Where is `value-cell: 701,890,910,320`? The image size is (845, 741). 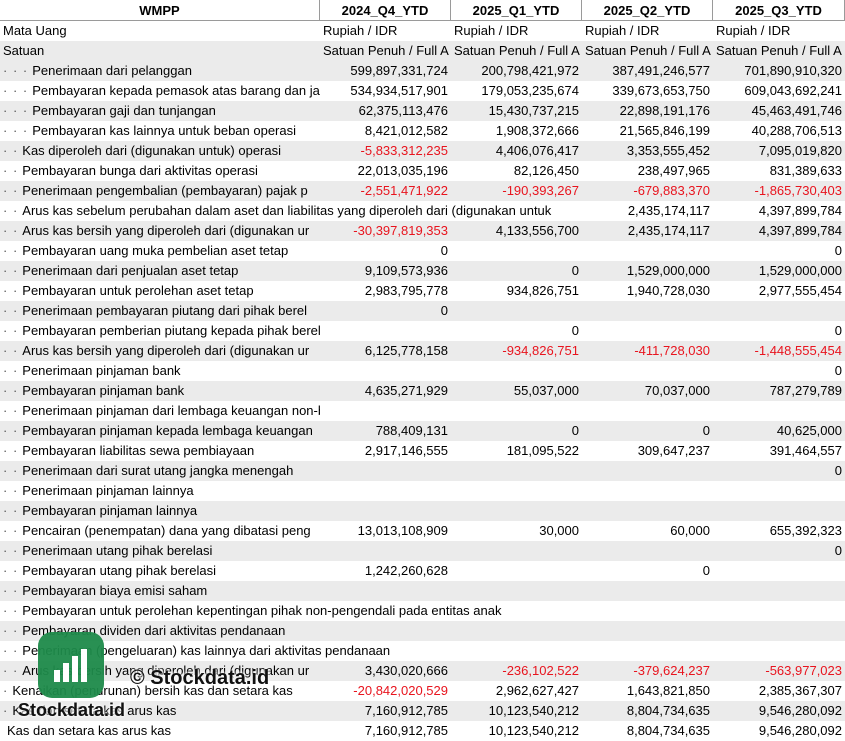
value-cell: 701,890,910,320 is located at coordinates (793, 70).